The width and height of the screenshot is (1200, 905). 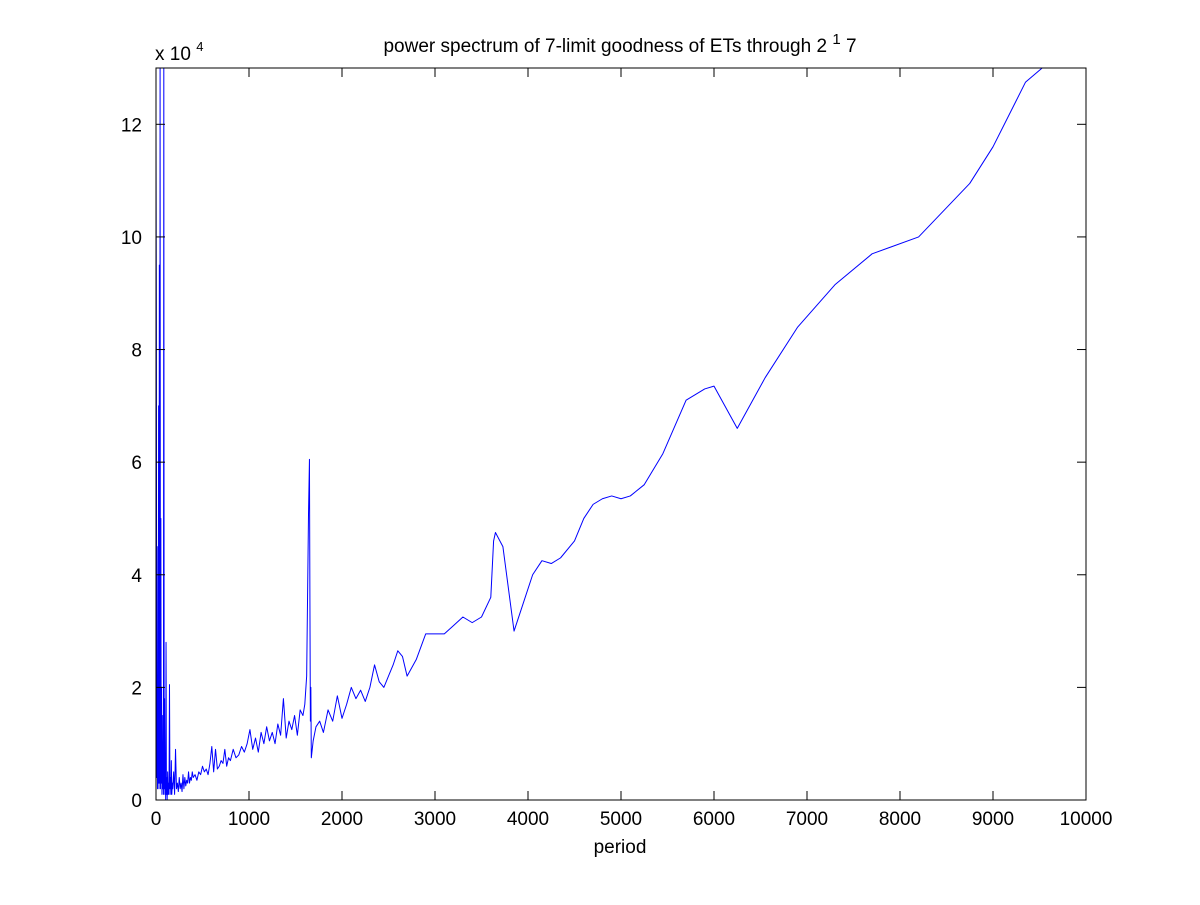 What do you see at coordinates (131, 238) in the screenshot?
I see `y-tick-label: 10` at bounding box center [131, 238].